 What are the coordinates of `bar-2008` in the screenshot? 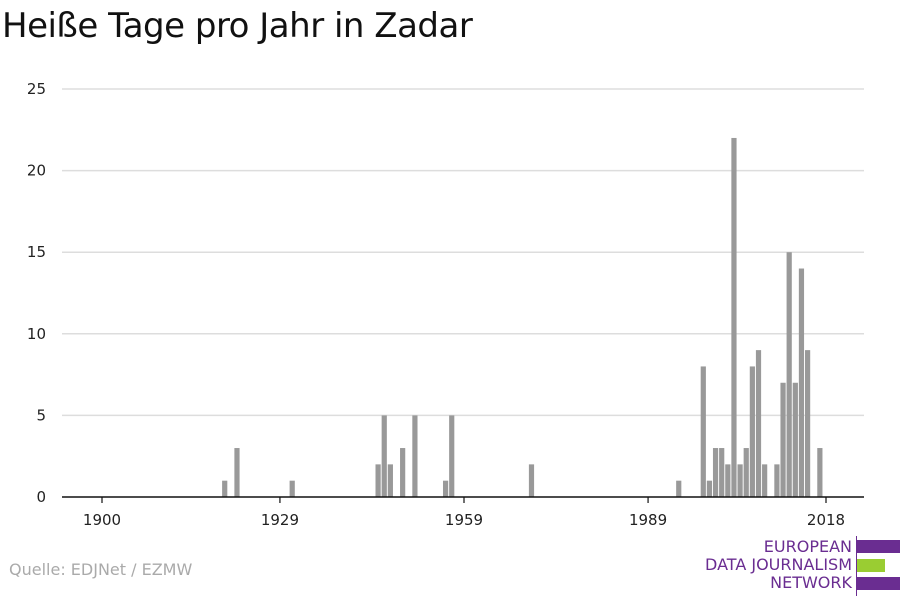 It's located at (765, 480).